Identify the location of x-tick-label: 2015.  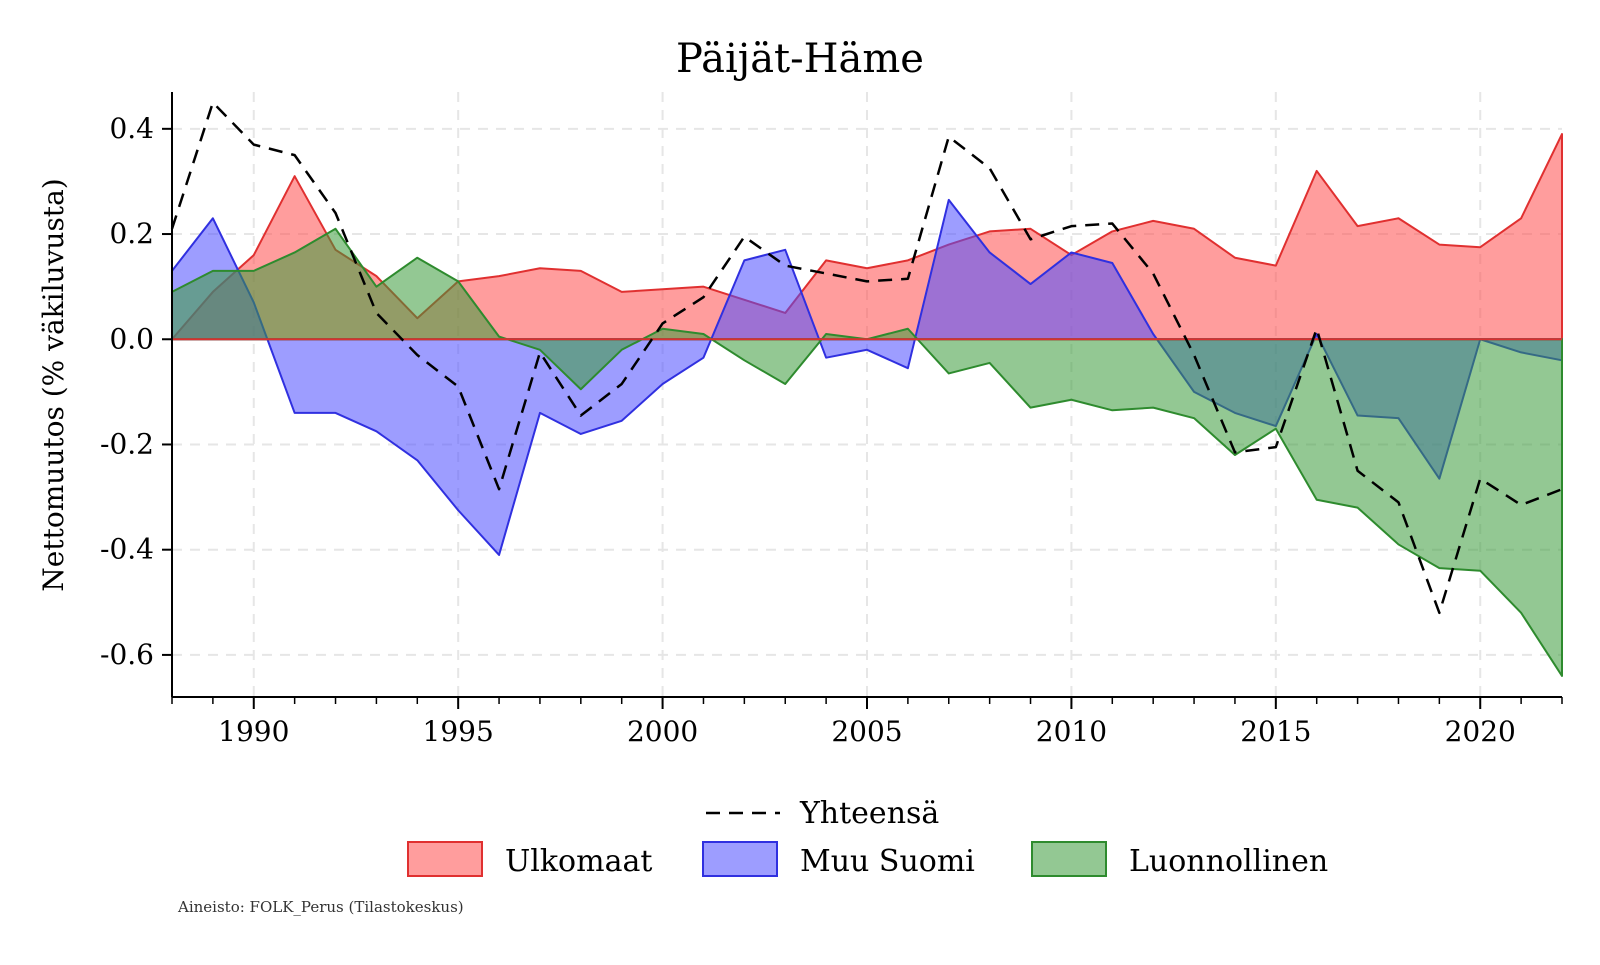
(1275, 731).